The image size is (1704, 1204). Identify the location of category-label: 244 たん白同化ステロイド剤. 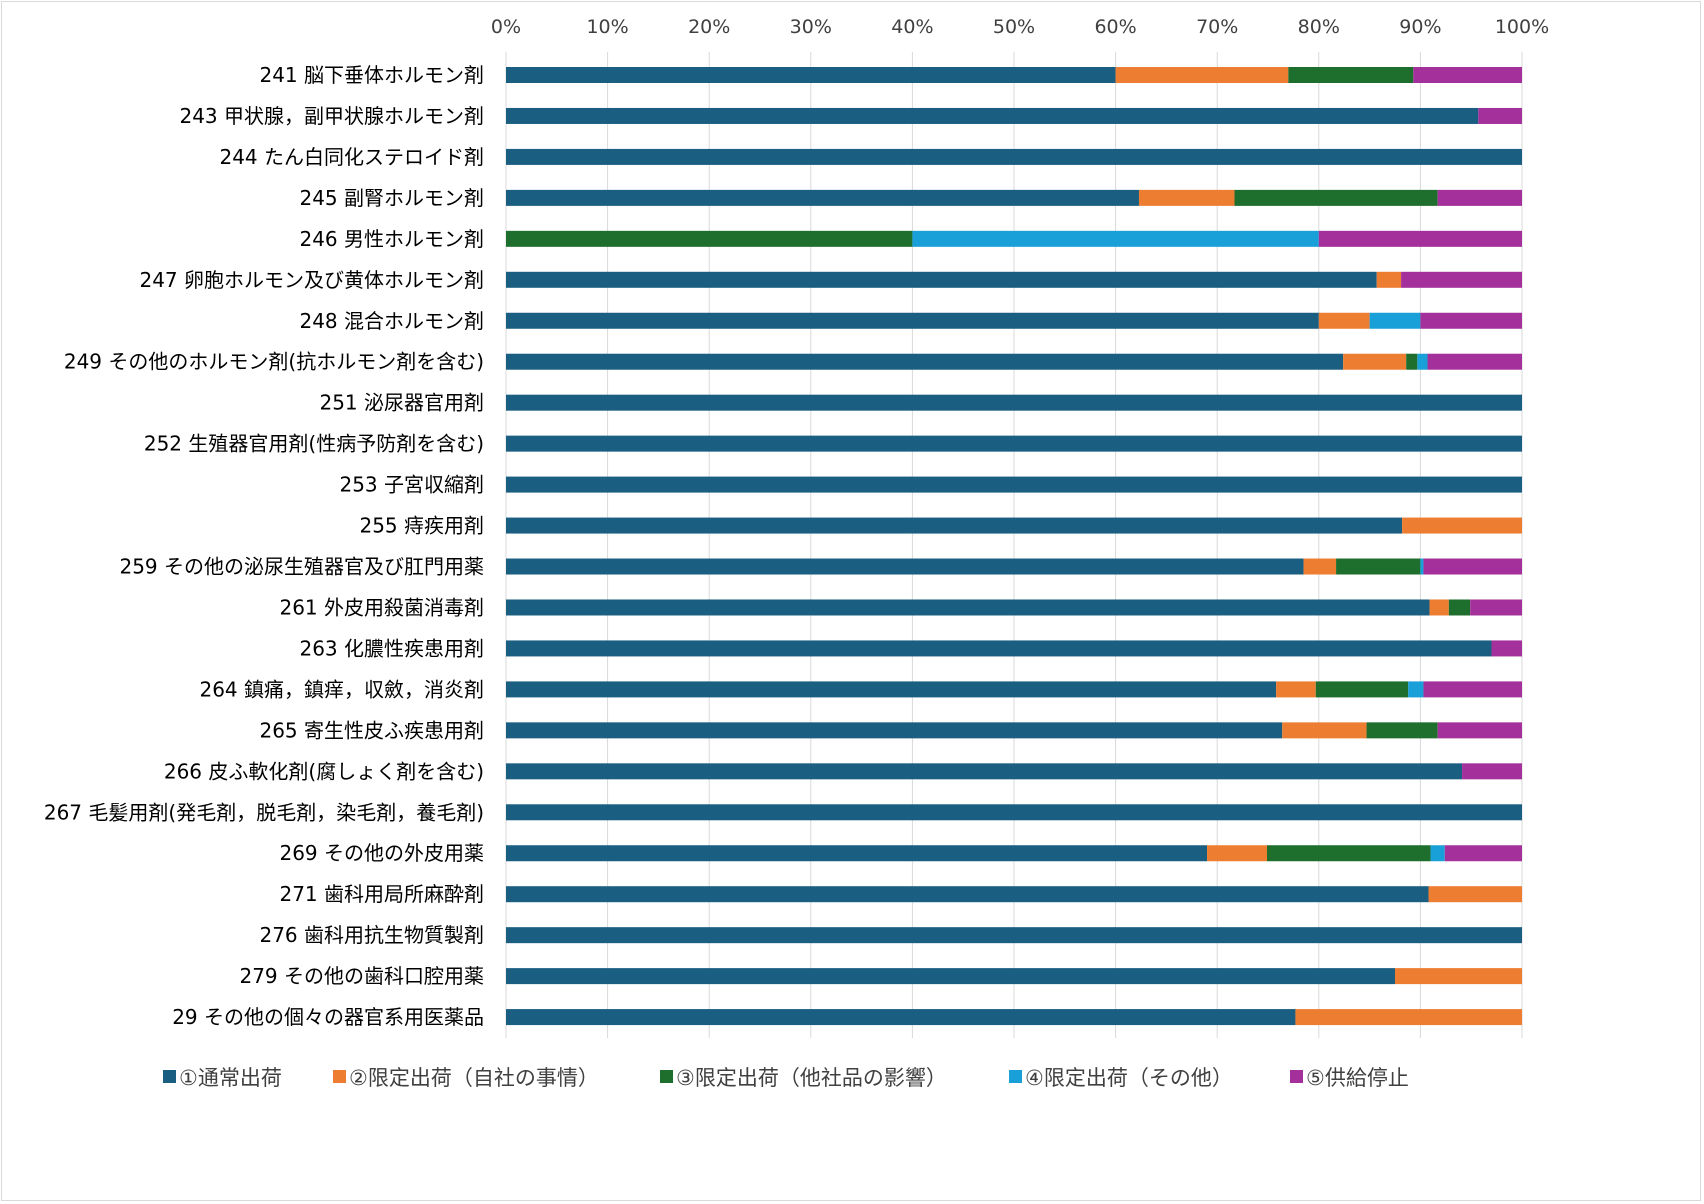
(351, 157).